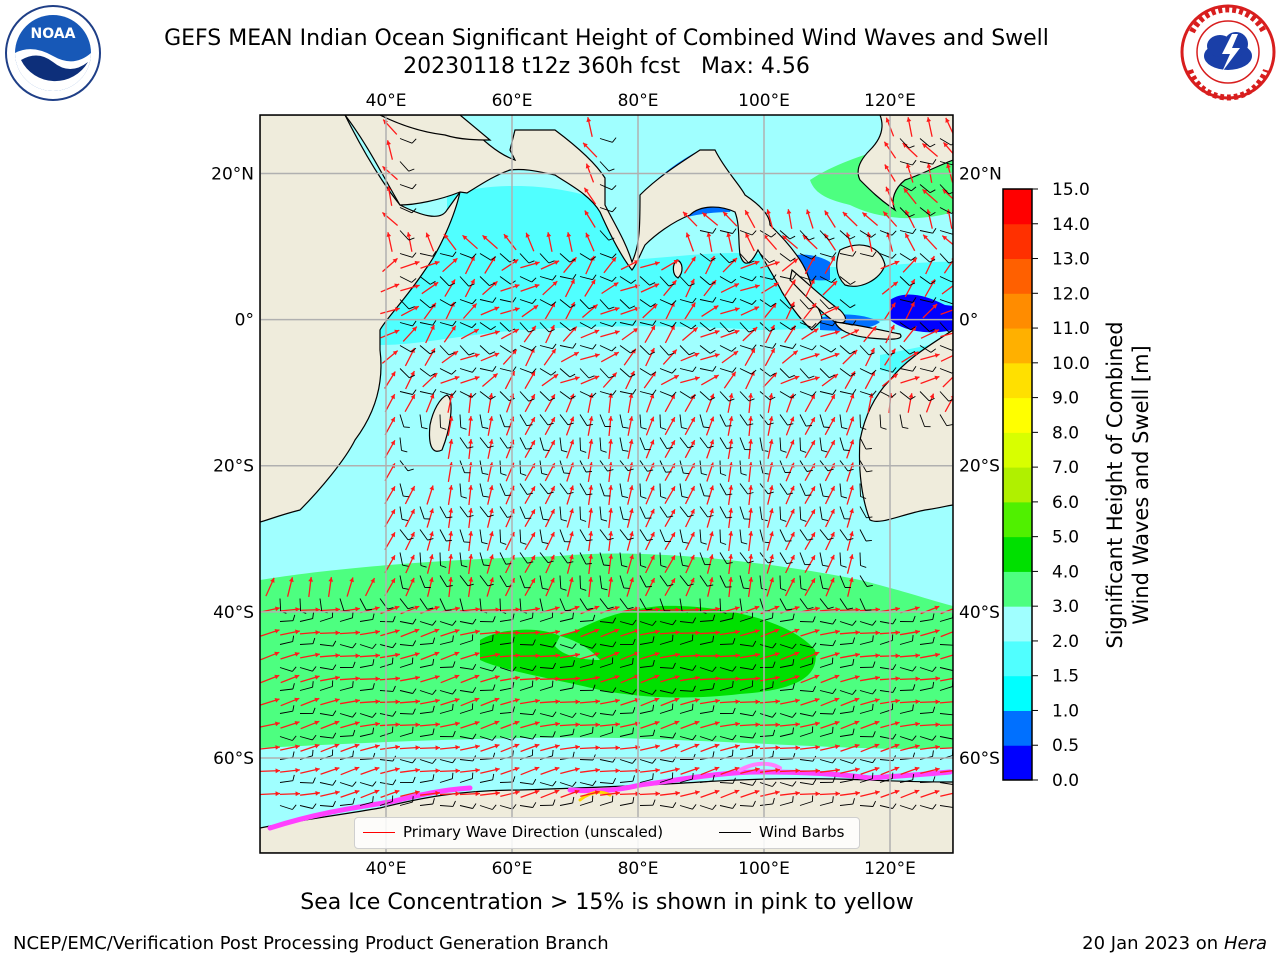 This screenshot has width=1280, height=960. What do you see at coordinates (1071, 260) in the screenshot?
I see `colorbar-tick-label: 13.0` at bounding box center [1071, 260].